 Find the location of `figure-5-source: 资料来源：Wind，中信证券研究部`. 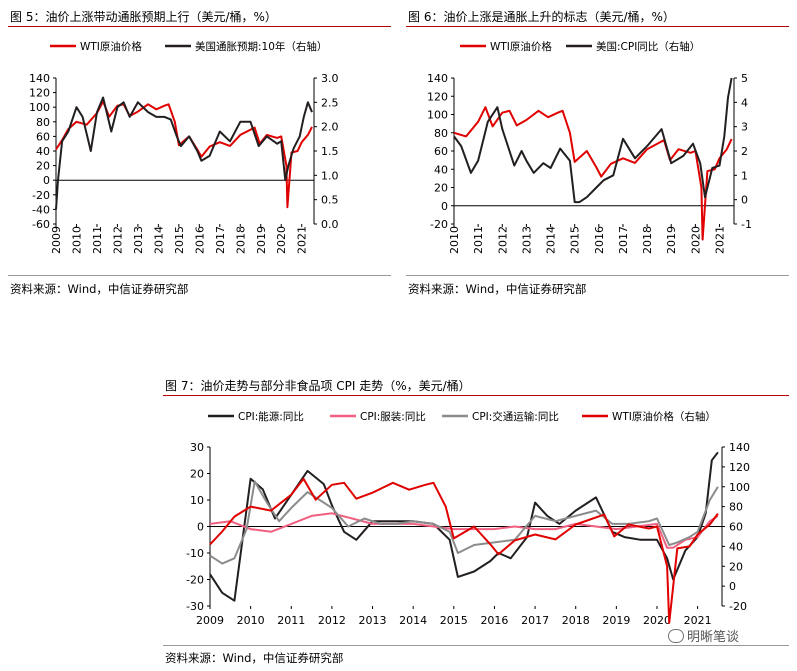

figure-5-source: 资料来源：Wind，中信证券研究部 is located at coordinates (99, 289).